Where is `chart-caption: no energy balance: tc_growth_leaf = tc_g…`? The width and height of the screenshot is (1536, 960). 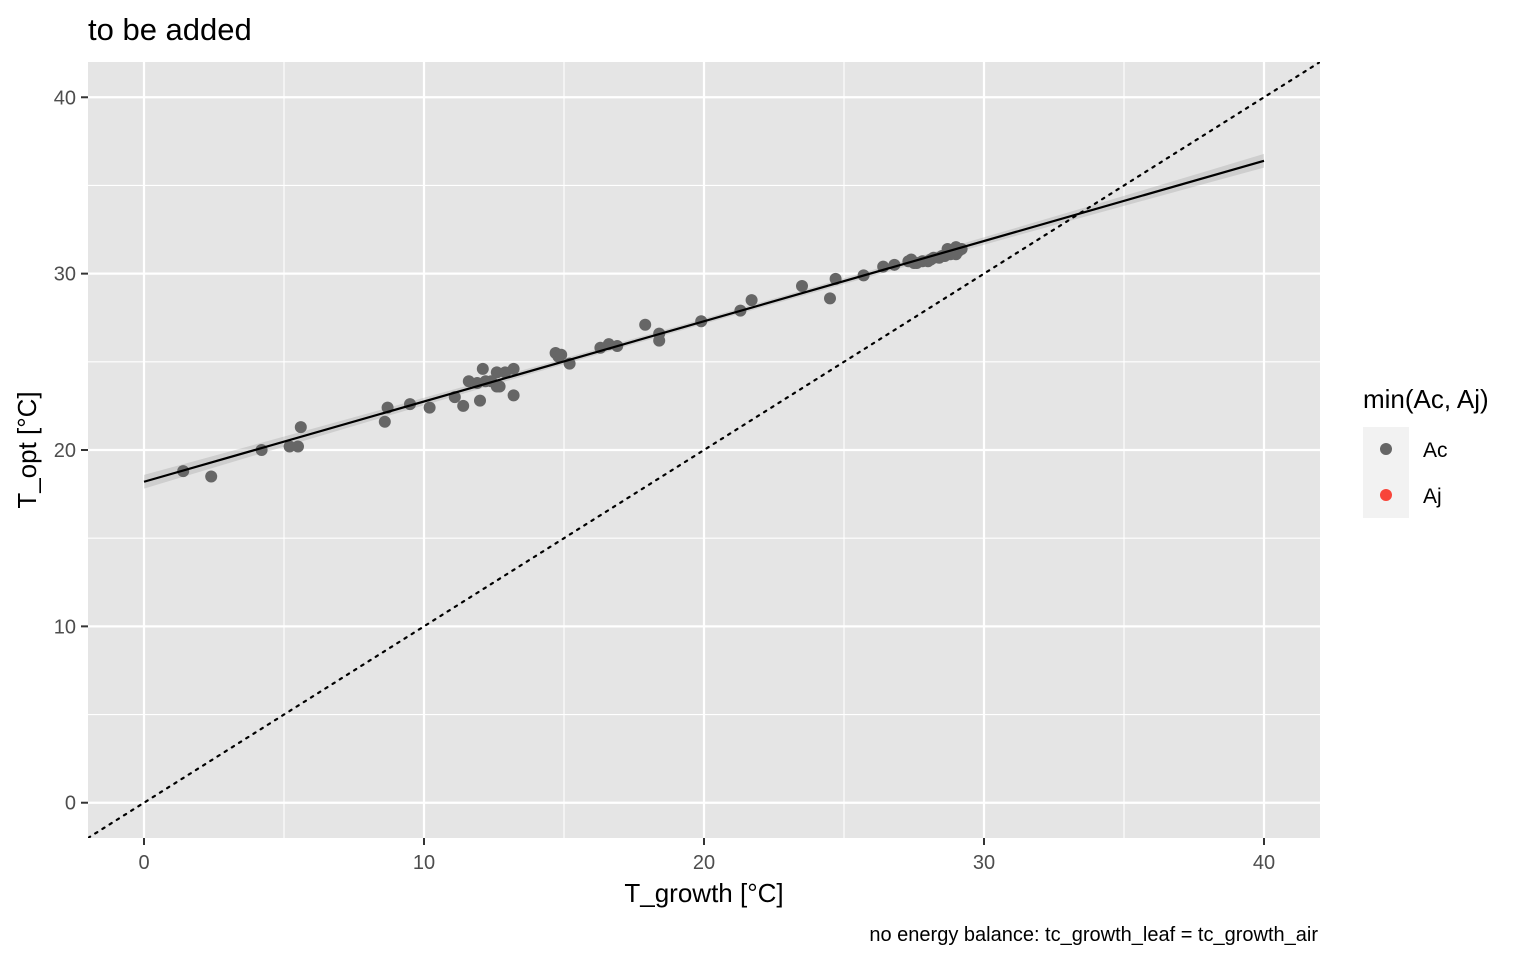
chart-caption: no energy balance: tc_growth_leaf = tc_g… is located at coordinates (1093, 935).